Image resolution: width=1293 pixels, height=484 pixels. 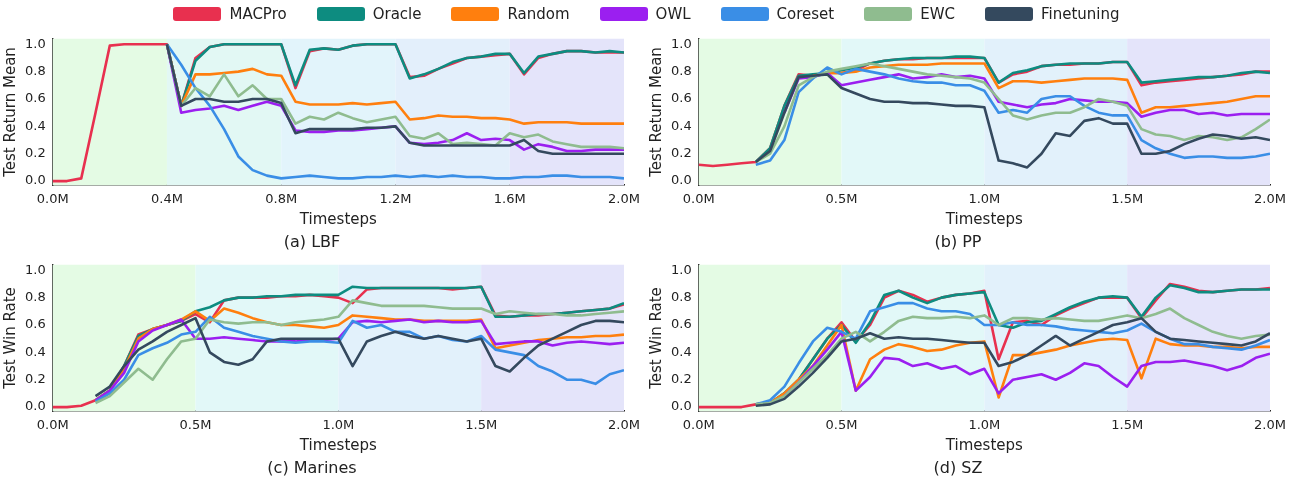 I want to click on legend-label: Coreset, so click(x=805, y=14).